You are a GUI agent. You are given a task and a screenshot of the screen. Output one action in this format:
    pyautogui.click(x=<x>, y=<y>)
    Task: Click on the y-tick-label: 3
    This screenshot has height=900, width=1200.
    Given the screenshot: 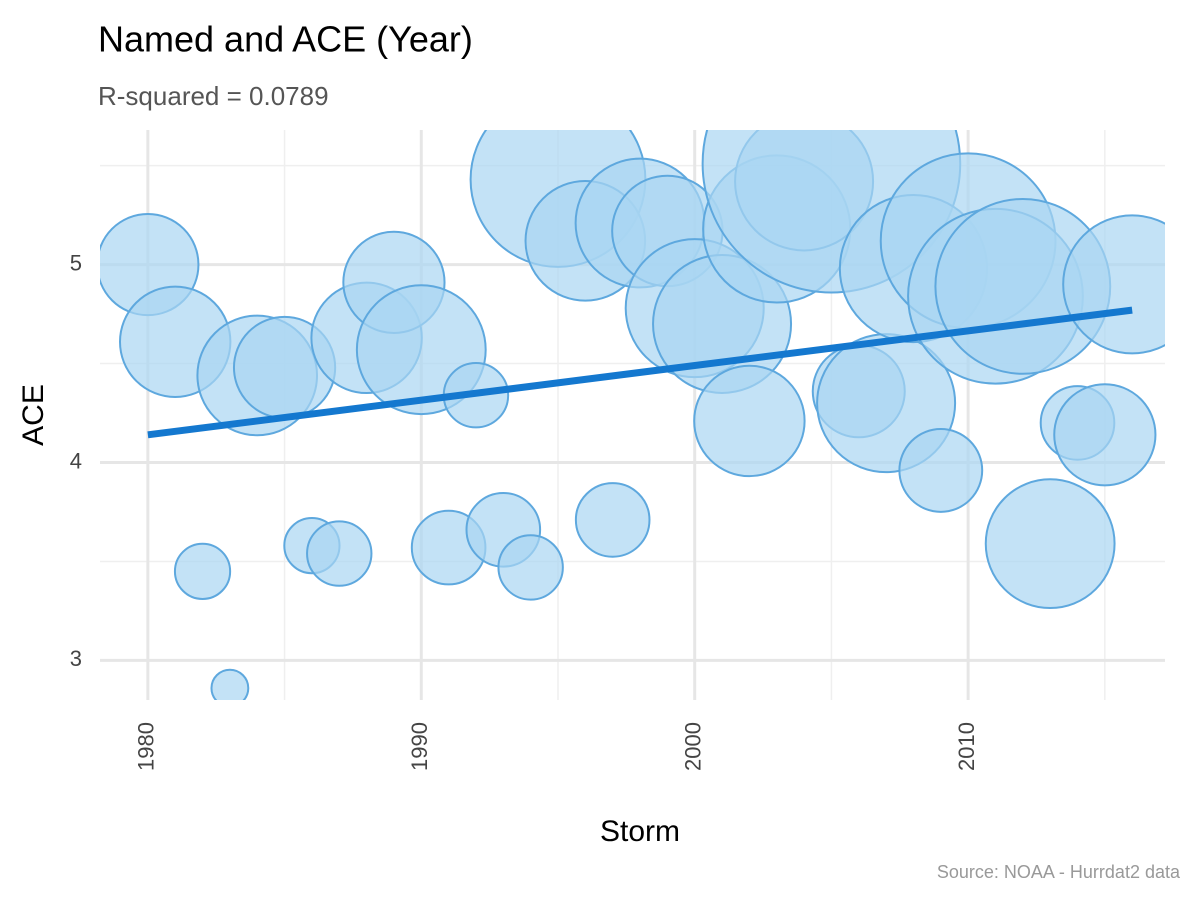 What is the action you would take?
    pyautogui.click(x=76, y=658)
    